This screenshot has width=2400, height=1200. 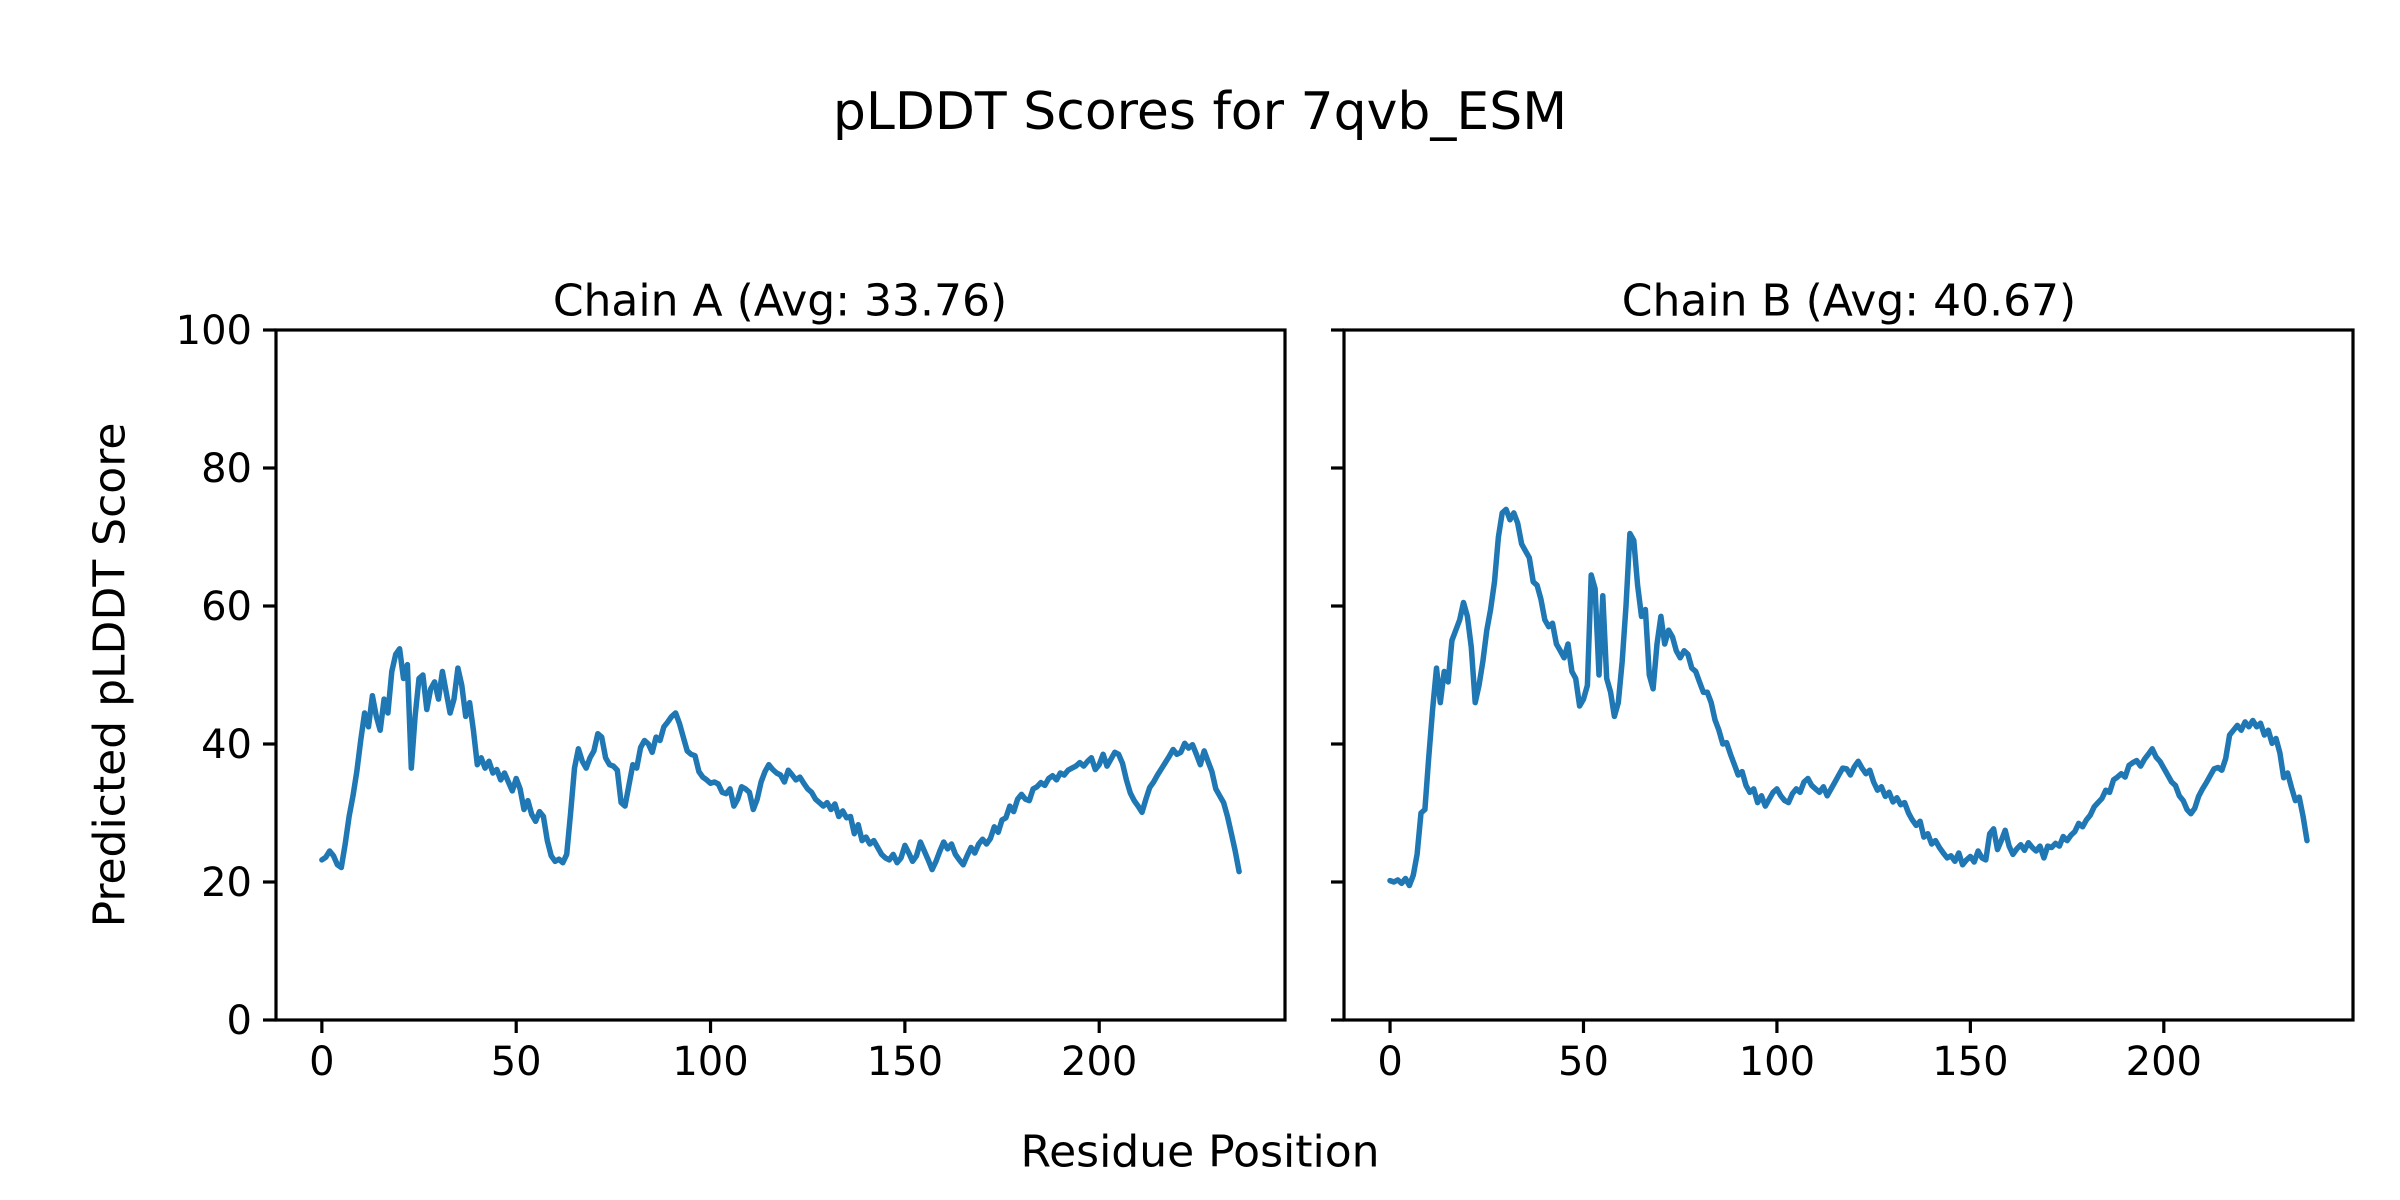 What do you see at coordinates (1200, 1152) in the screenshot?
I see `x-axis-label: Residue Position` at bounding box center [1200, 1152].